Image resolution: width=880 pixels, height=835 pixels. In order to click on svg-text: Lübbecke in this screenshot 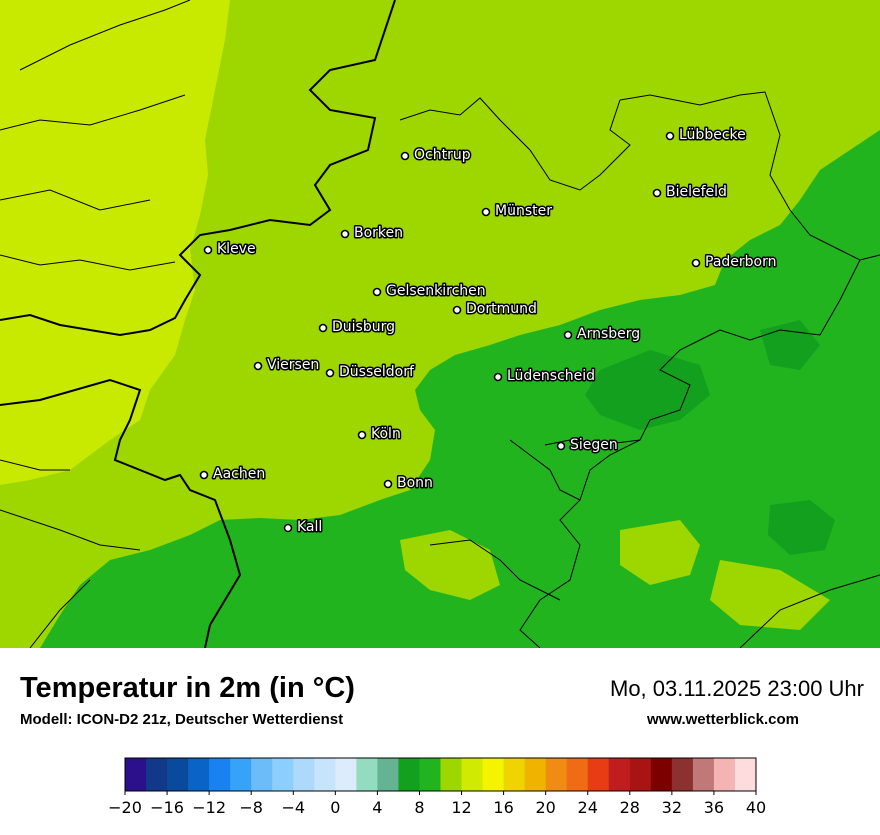, I will do `click(712, 135)`.